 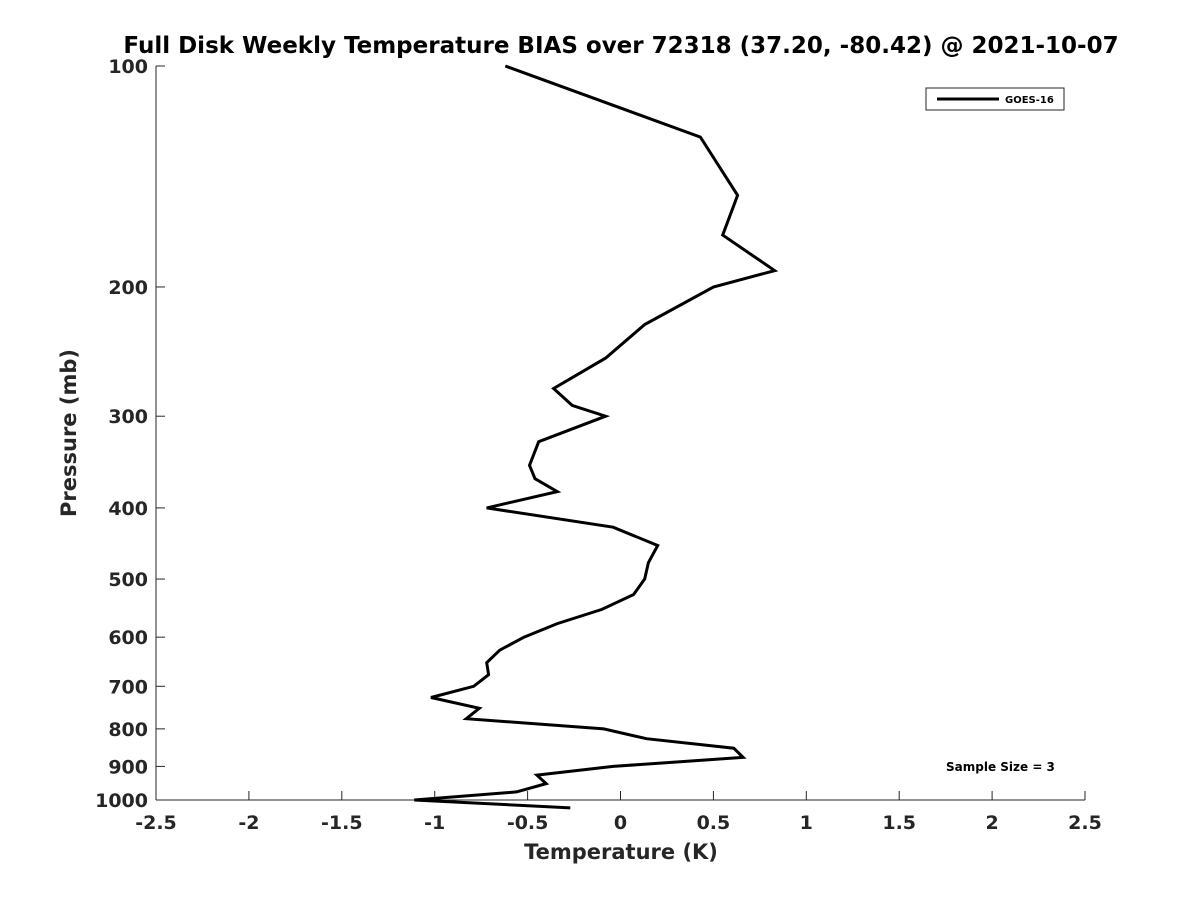 I want to click on x-axis-ticks: -2.5 -2 -1.5 -1 -0.5 0 0.5 1 1.5 2 2.5, so click(x=618, y=812).